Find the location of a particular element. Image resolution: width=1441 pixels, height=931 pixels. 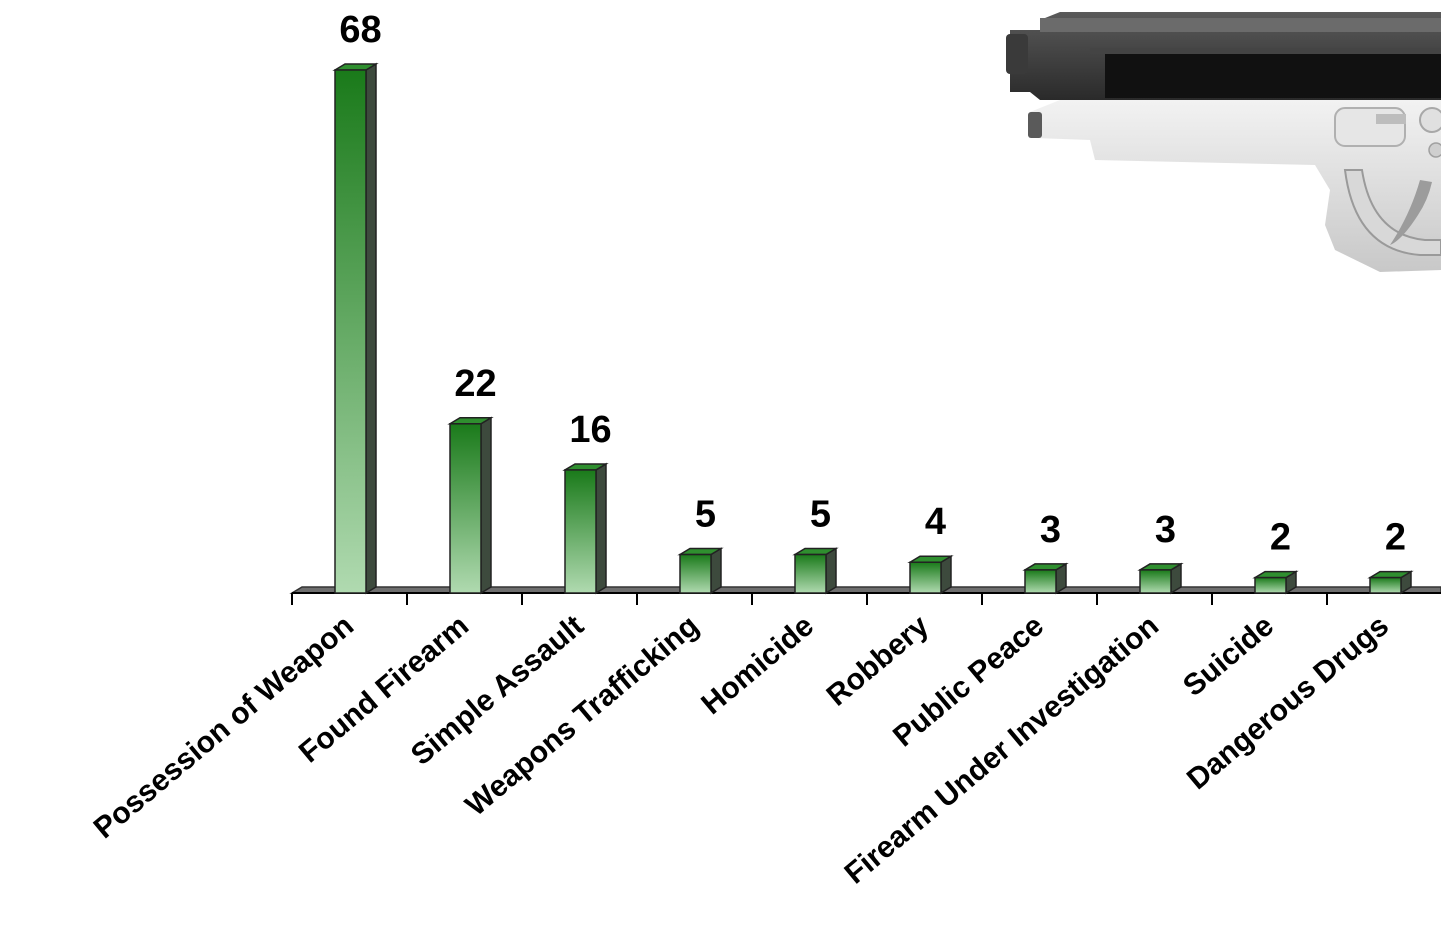

category-label: Weapons Trafficking is located at coordinates (582, 716).